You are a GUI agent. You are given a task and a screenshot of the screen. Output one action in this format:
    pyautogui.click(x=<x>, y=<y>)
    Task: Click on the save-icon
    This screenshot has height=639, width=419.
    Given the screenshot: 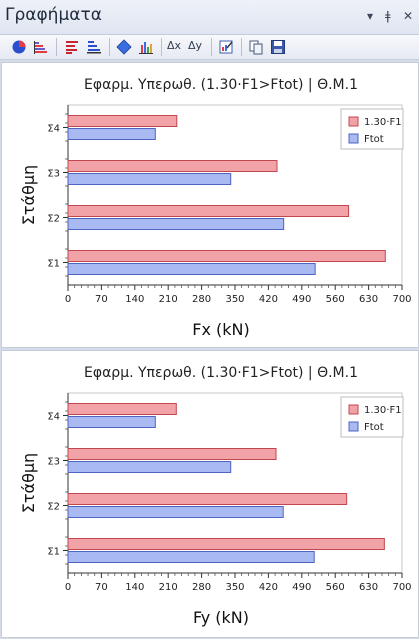 What is the action you would take?
    pyautogui.click(x=278, y=47)
    